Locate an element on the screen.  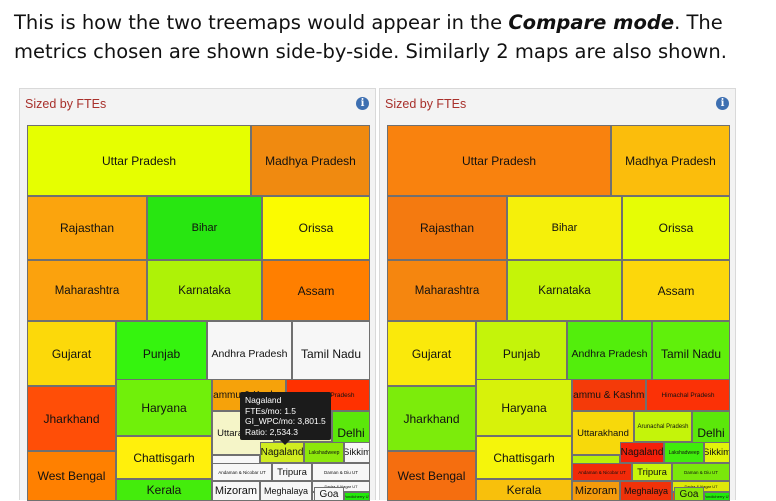
tooltip-title: Nagaland is located at coordinates (263, 400).